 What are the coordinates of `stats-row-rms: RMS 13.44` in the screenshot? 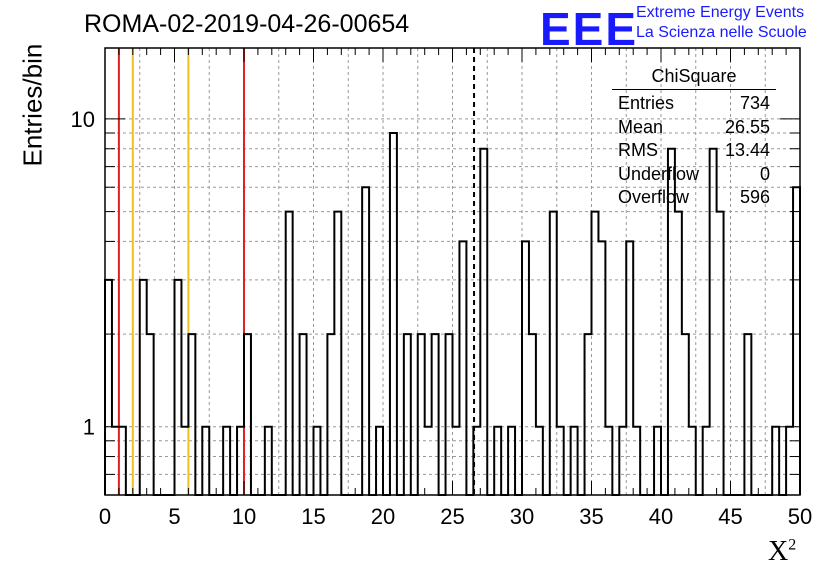 It's located at (694, 150).